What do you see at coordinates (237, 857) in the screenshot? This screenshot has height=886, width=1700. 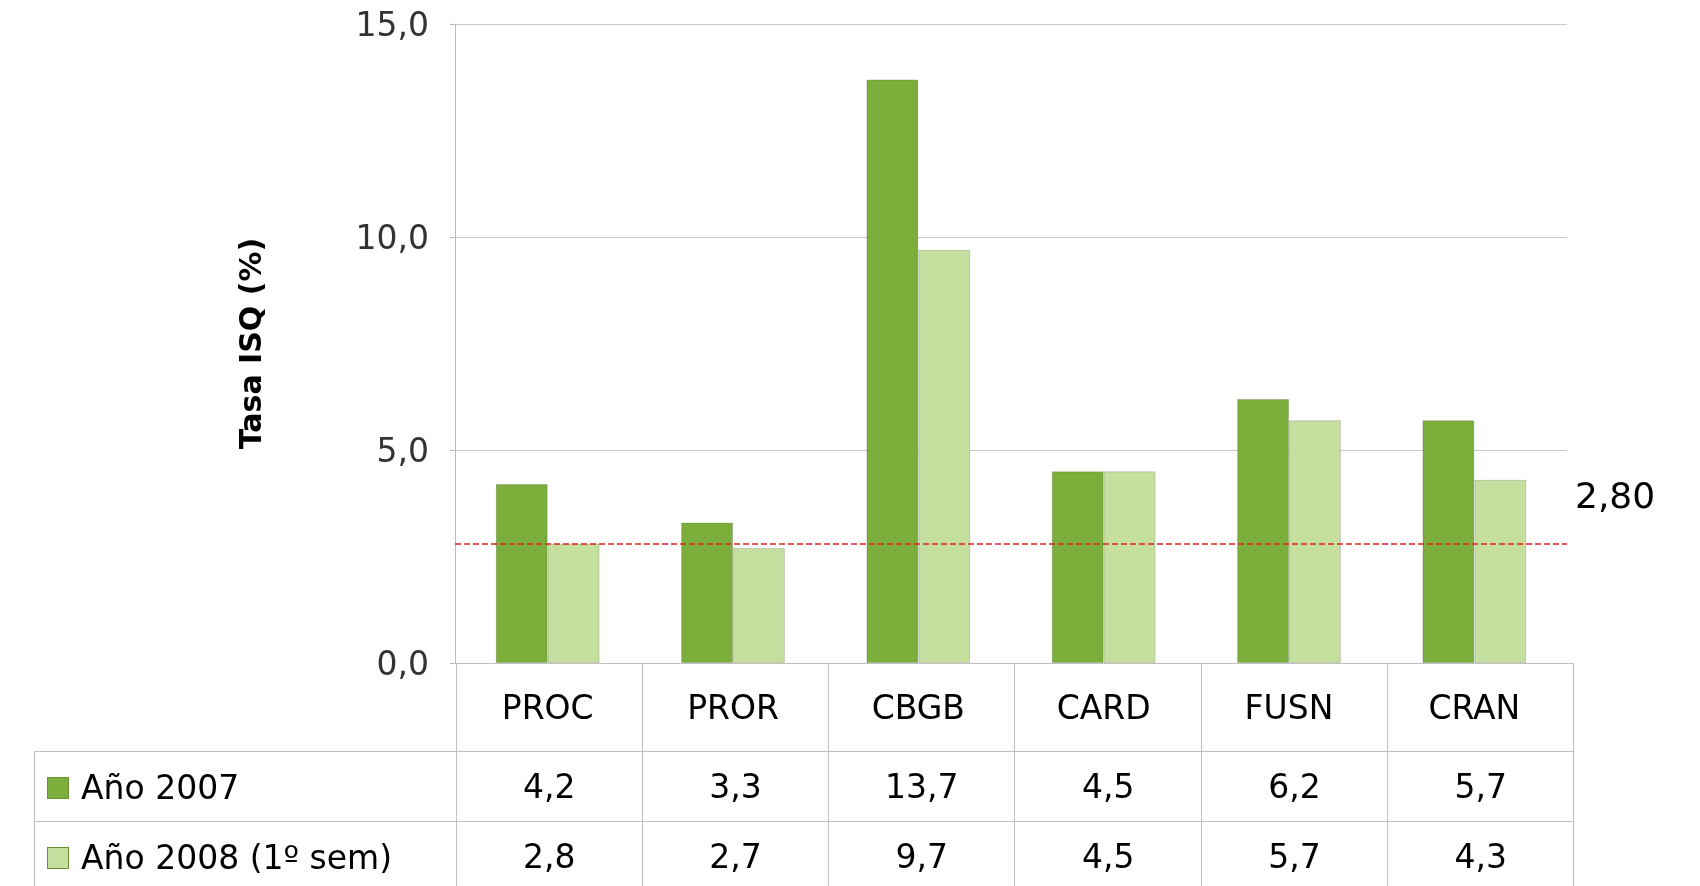 I see `legend-label: Año 2008 (1º sem)` at bounding box center [237, 857].